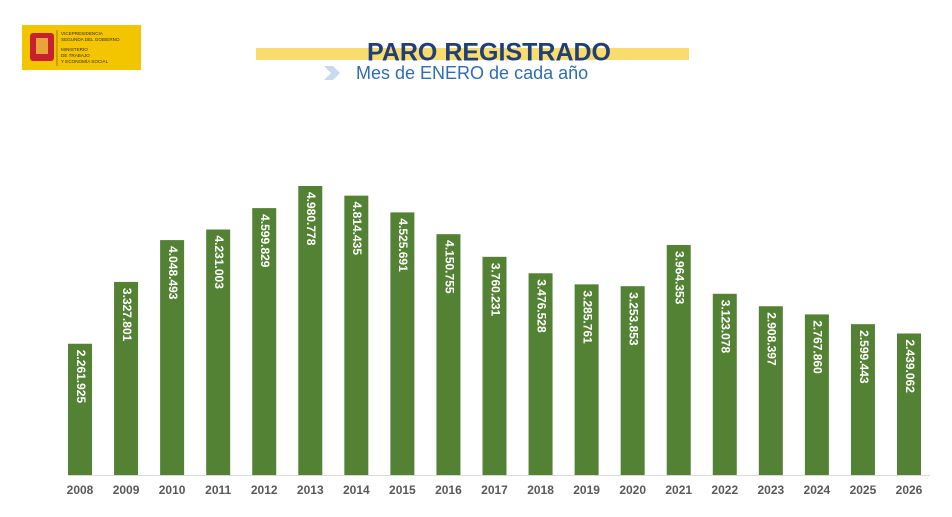  I want to click on x-tick-label: 2008, so click(80, 490).